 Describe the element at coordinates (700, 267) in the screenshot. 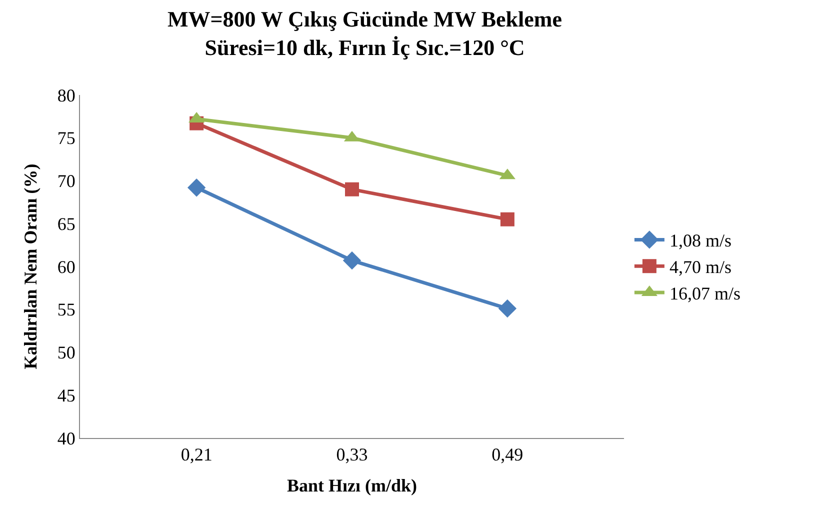

I see `legend-label: 4,70 m/s` at that location.